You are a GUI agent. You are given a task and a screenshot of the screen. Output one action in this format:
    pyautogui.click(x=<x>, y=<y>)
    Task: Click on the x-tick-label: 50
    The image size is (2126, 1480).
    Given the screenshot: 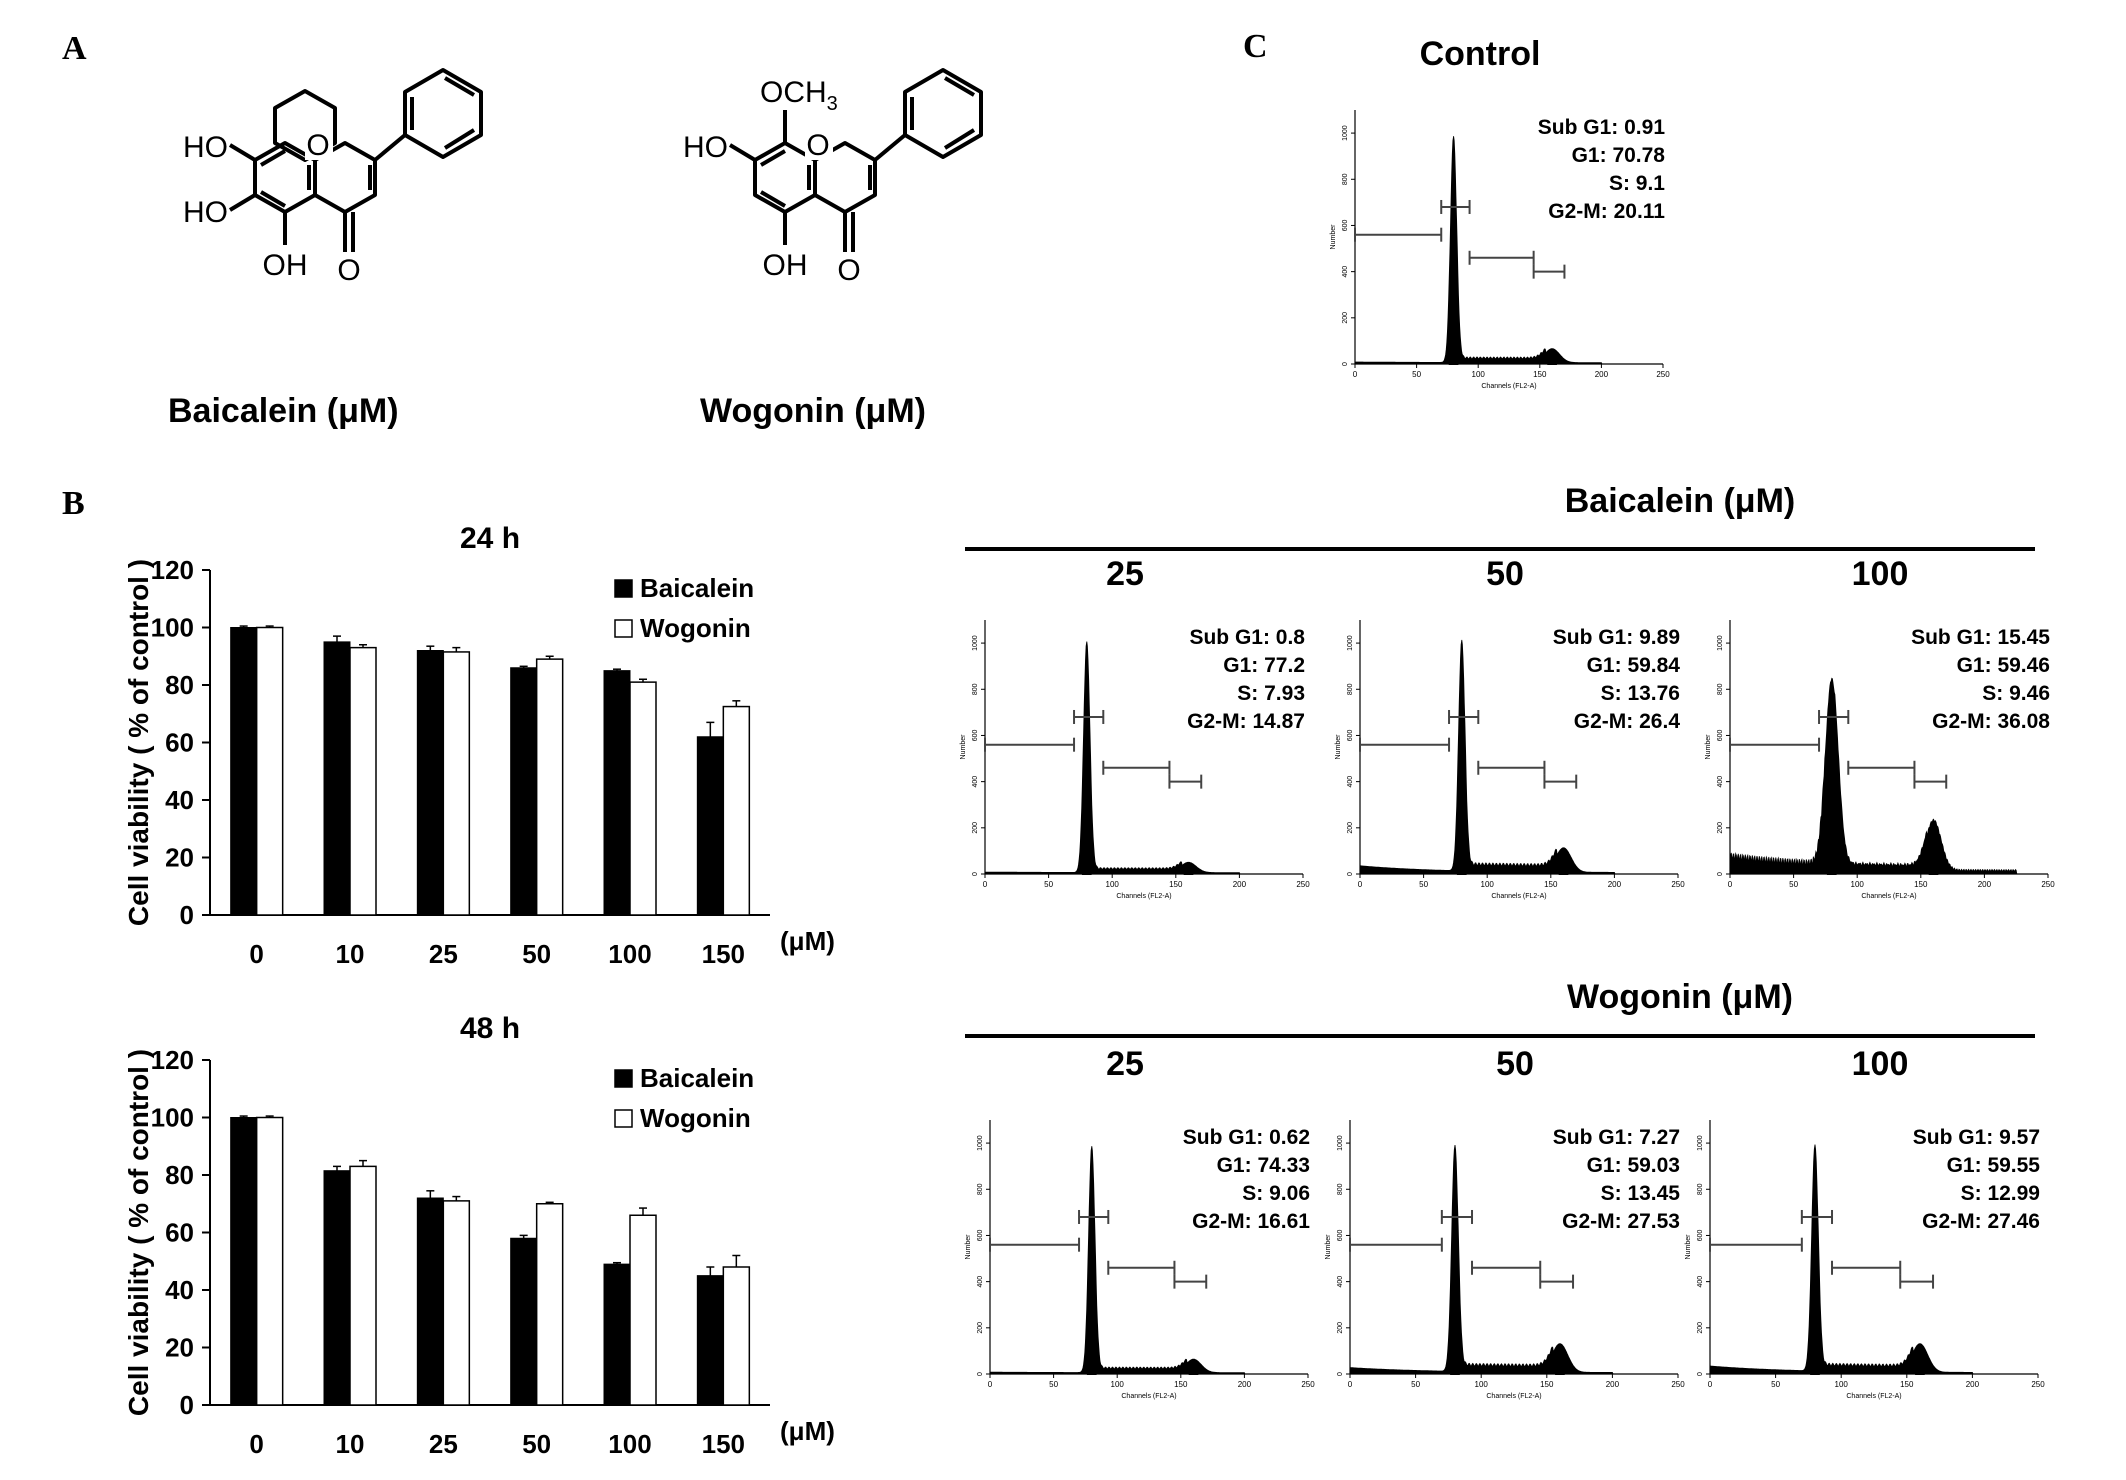 What is the action you would take?
    pyautogui.click(x=536, y=1444)
    